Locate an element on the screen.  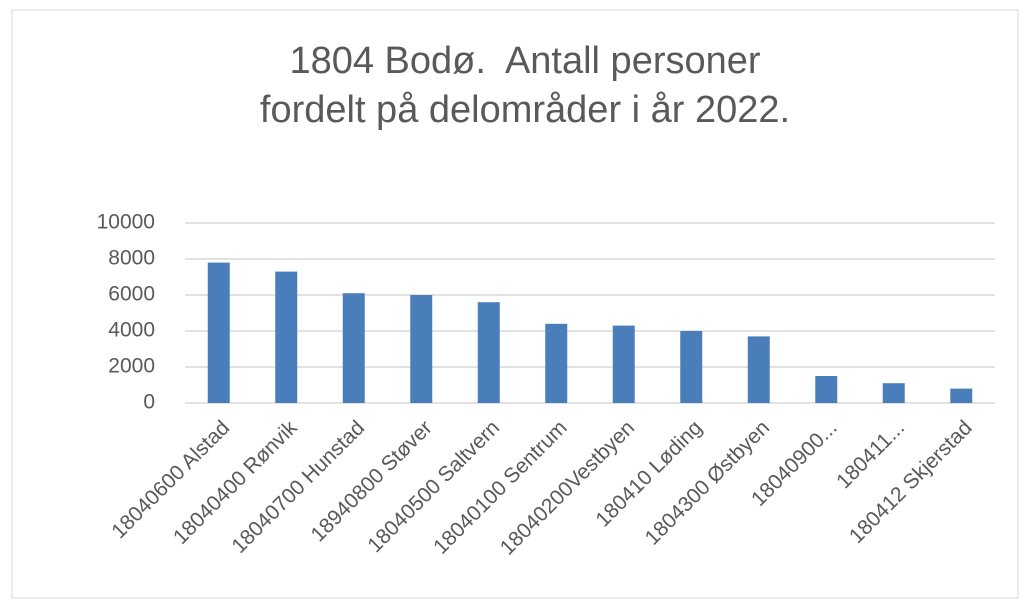
y-tick-label: 6000 is located at coordinates (131, 294).